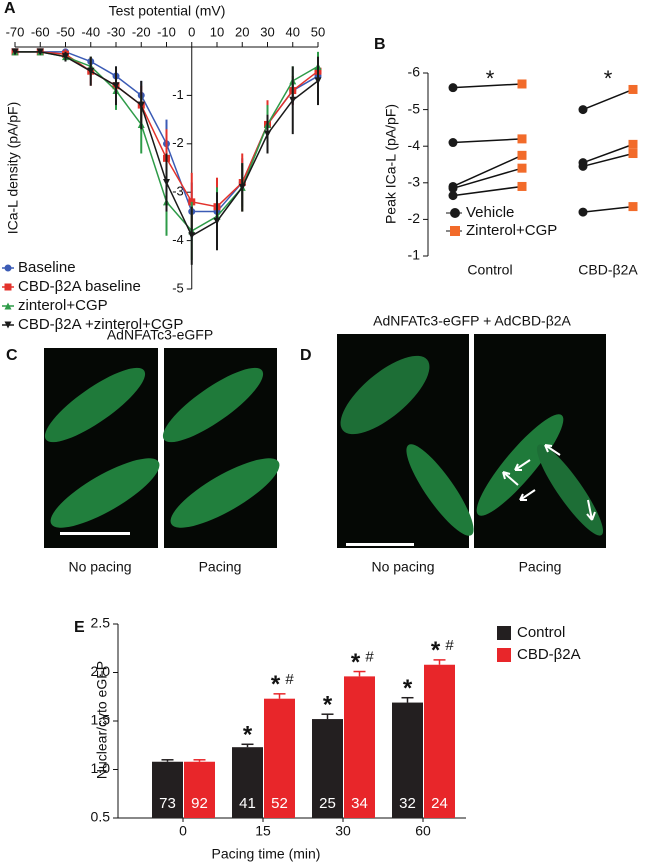 The height and width of the screenshot is (865, 650). What do you see at coordinates (293, 31) in the screenshot?
I see `x-tick-label: 40` at bounding box center [293, 31].